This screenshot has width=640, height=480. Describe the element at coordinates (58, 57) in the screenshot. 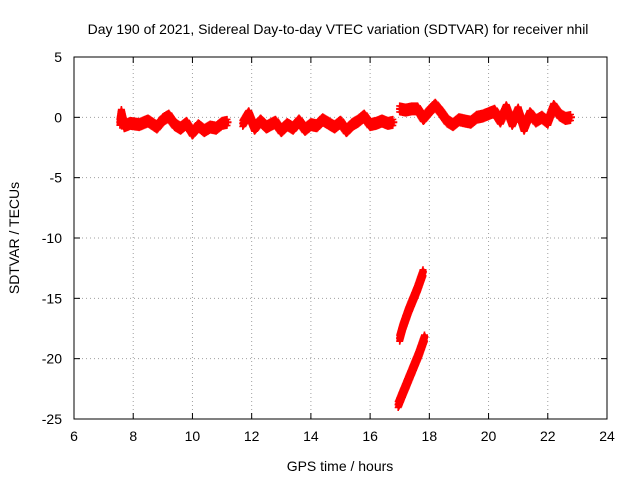

I see `y-tick-label: 5` at that location.